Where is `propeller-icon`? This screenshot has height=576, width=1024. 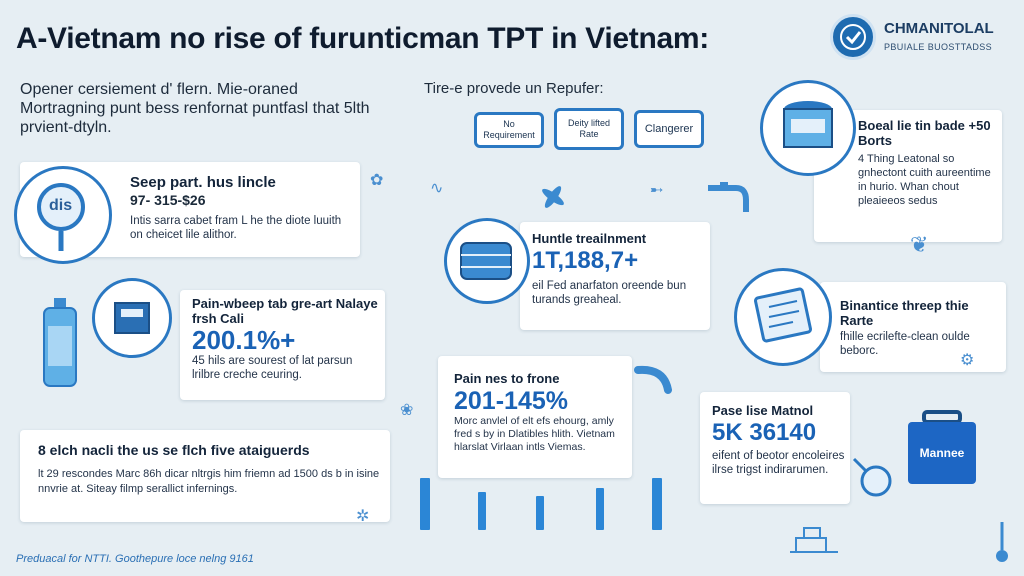 propeller-icon is located at coordinates (553, 197).